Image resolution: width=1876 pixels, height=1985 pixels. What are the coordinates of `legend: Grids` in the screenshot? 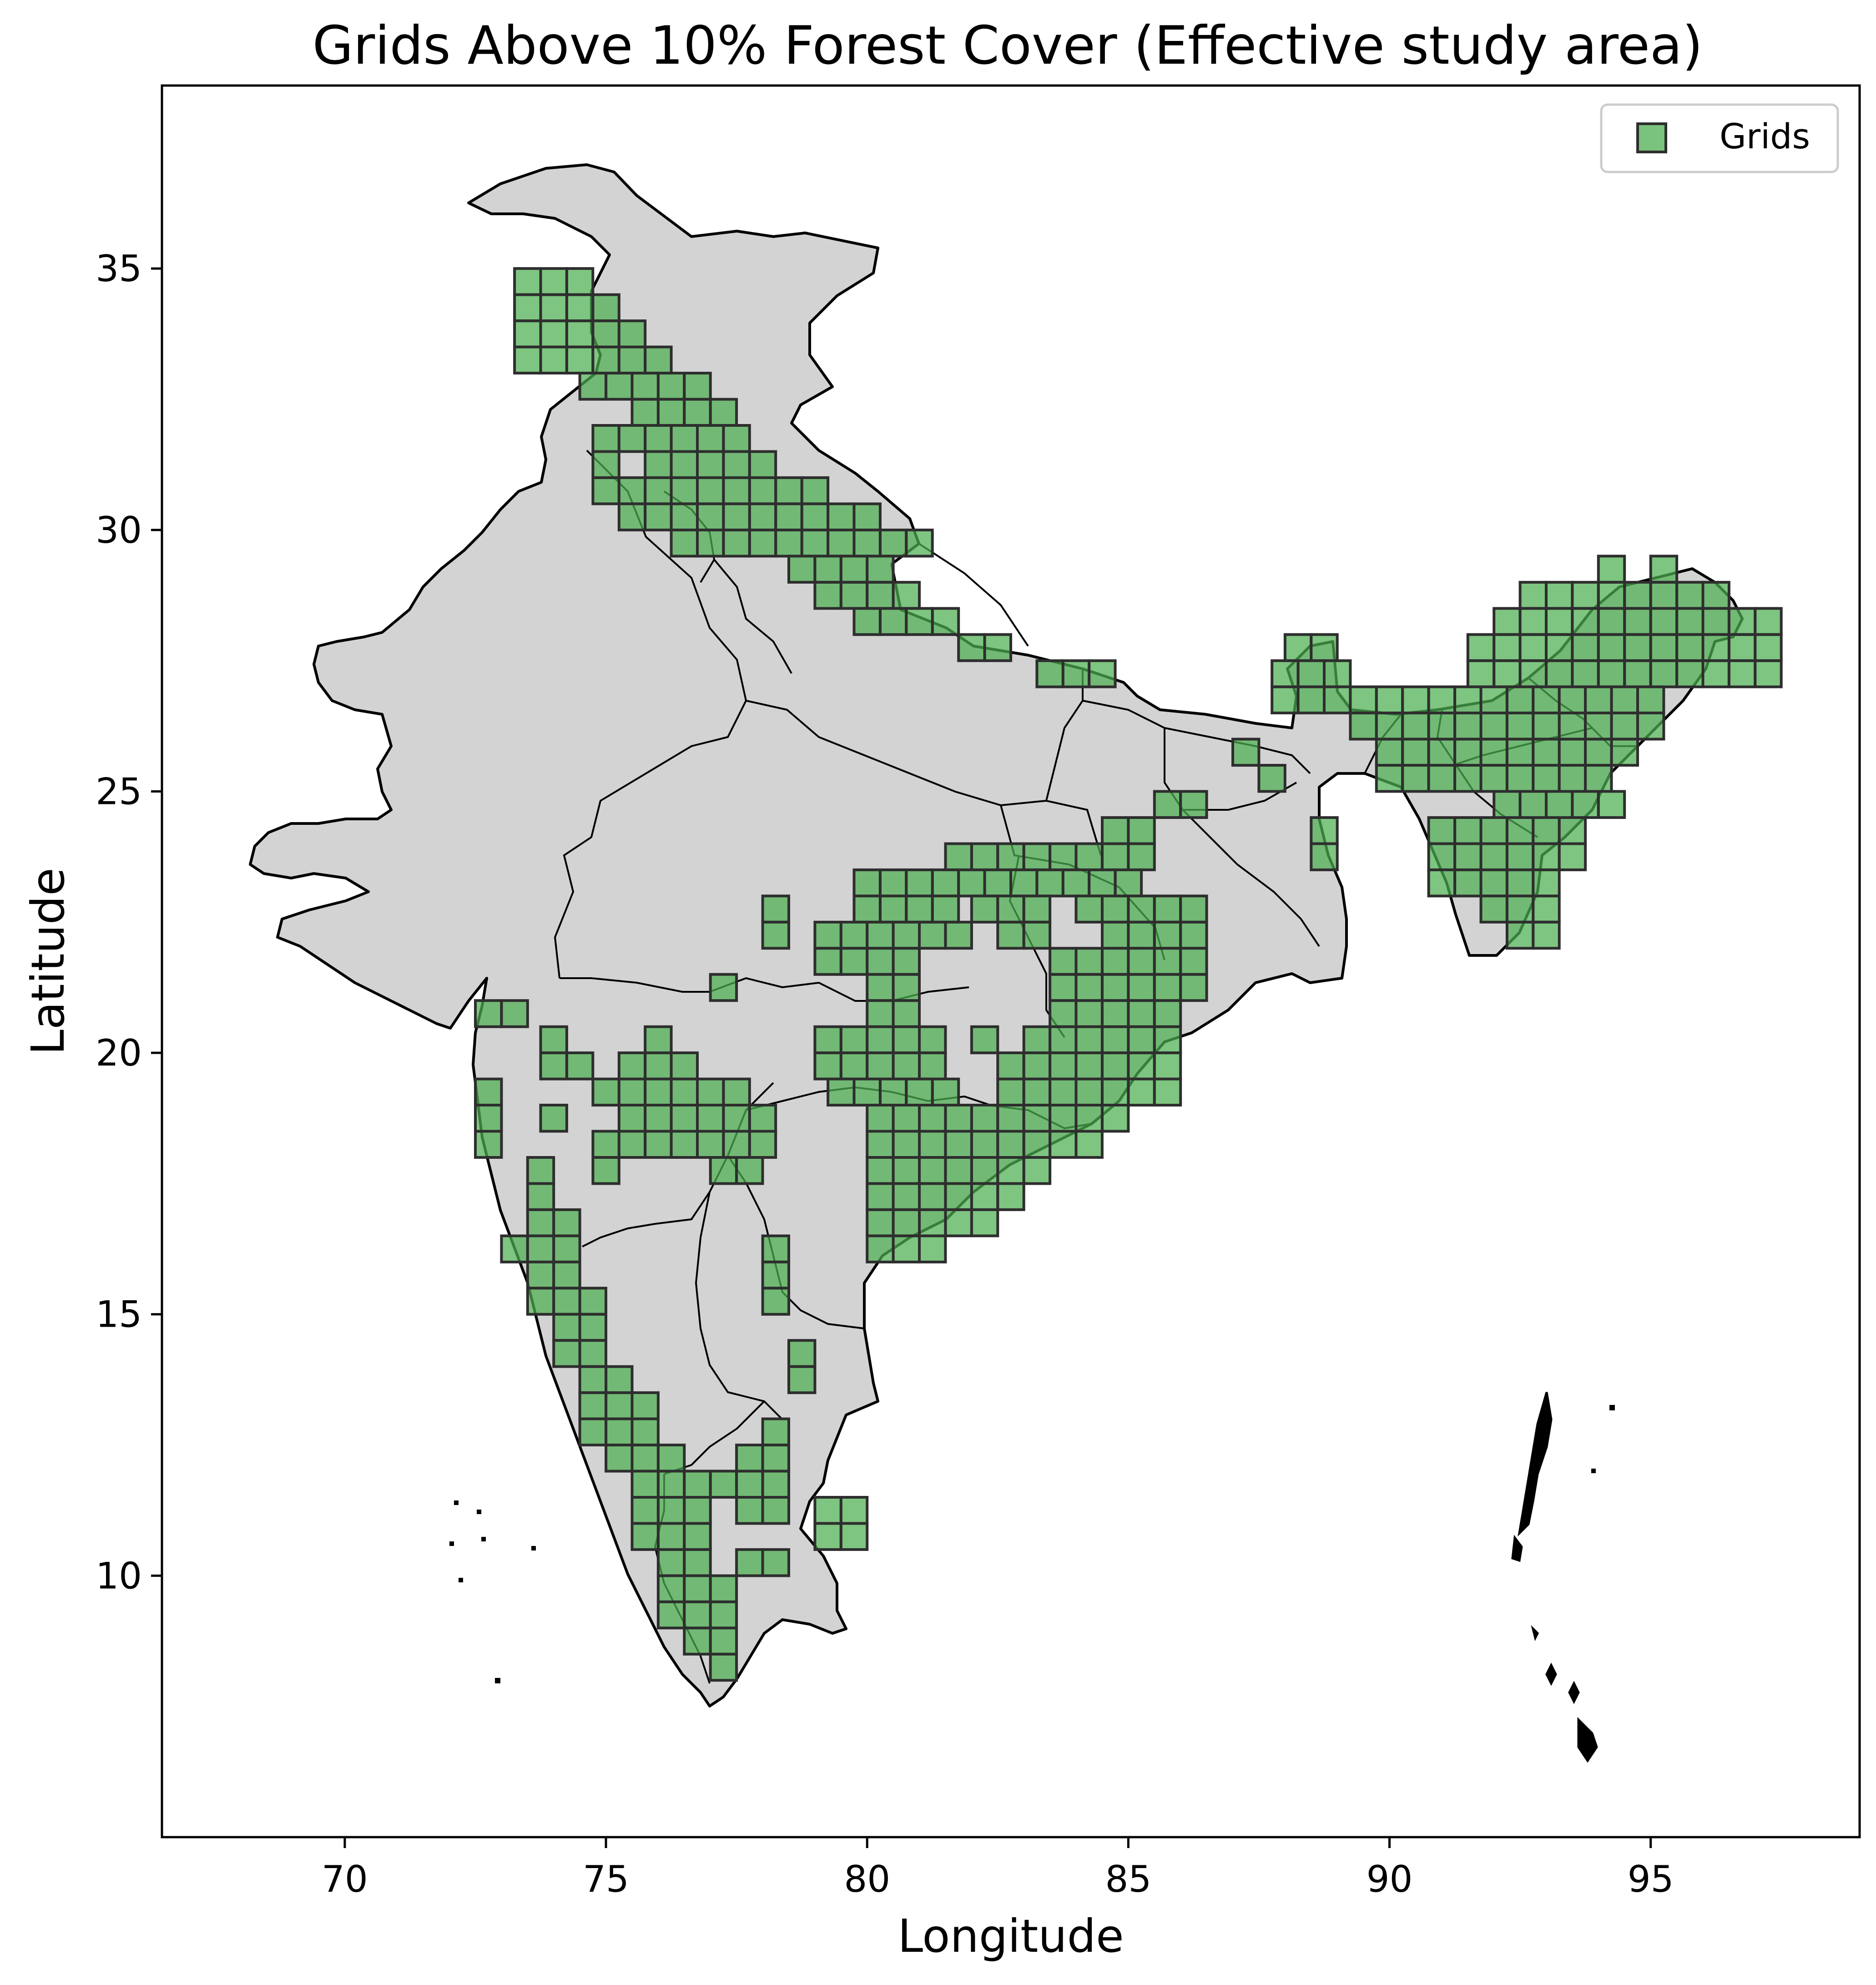 It's located at (1719, 138).